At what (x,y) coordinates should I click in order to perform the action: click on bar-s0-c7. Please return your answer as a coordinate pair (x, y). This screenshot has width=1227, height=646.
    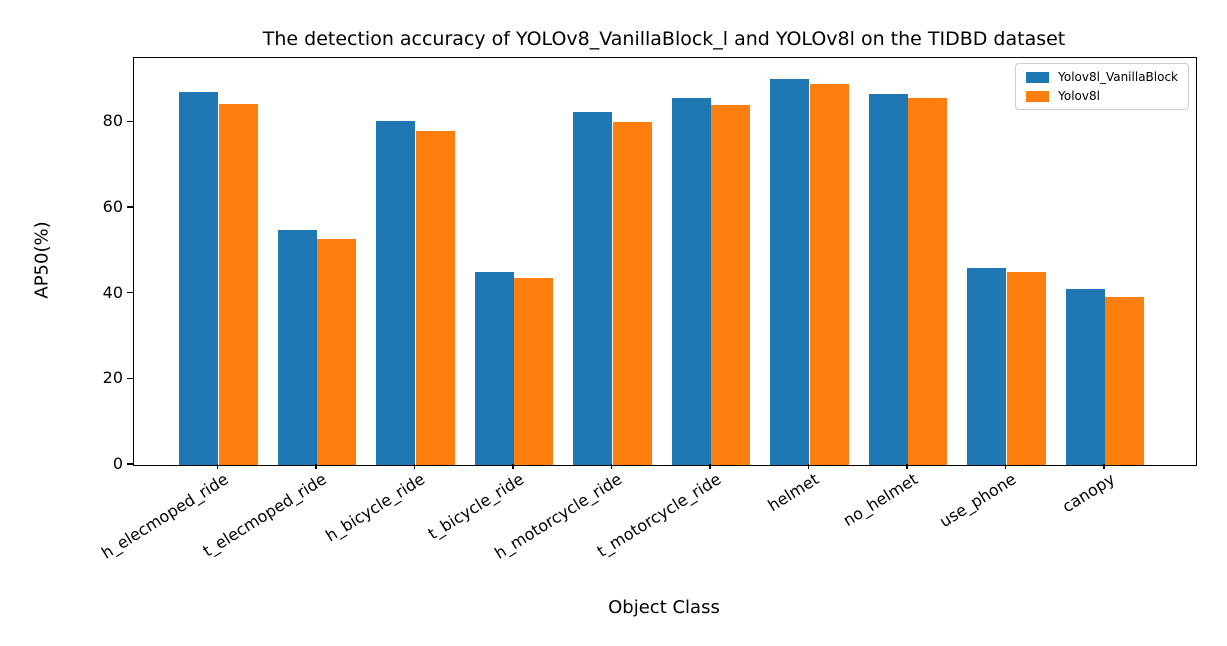
    Looking at the image, I should click on (888, 279).